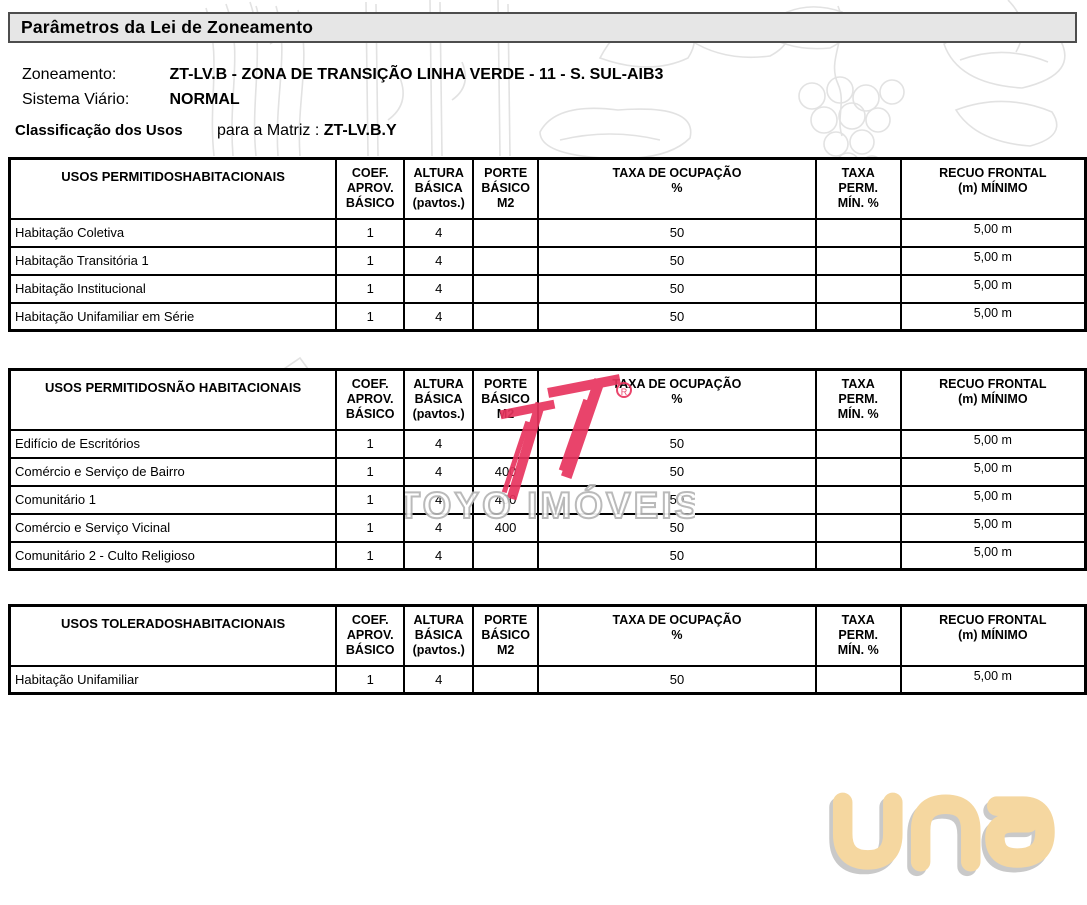 This screenshot has width=1087, height=905. What do you see at coordinates (1020, 832) in the screenshot?
I see `una-letter-a` at bounding box center [1020, 832].